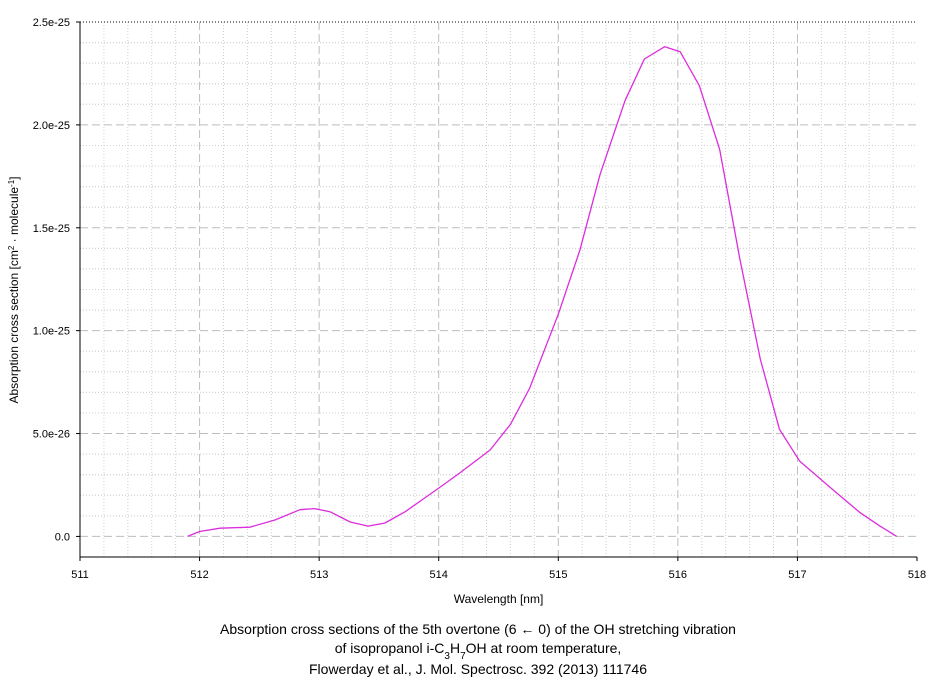 This screenshot has width=939, height=681. I want to click on x-tick-label: 513, so click(319, 575).